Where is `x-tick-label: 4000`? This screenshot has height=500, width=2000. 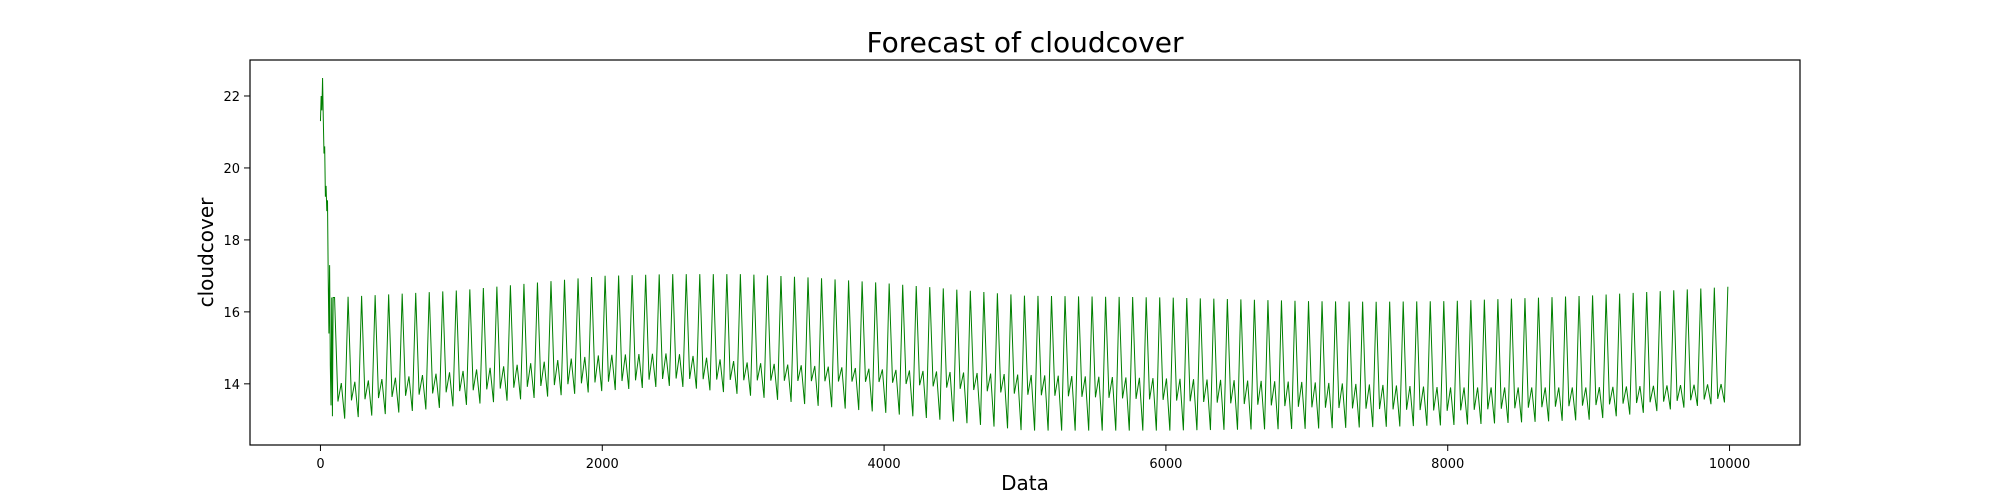 x-tick-label: 4000 is located at coordinates (884, 464).